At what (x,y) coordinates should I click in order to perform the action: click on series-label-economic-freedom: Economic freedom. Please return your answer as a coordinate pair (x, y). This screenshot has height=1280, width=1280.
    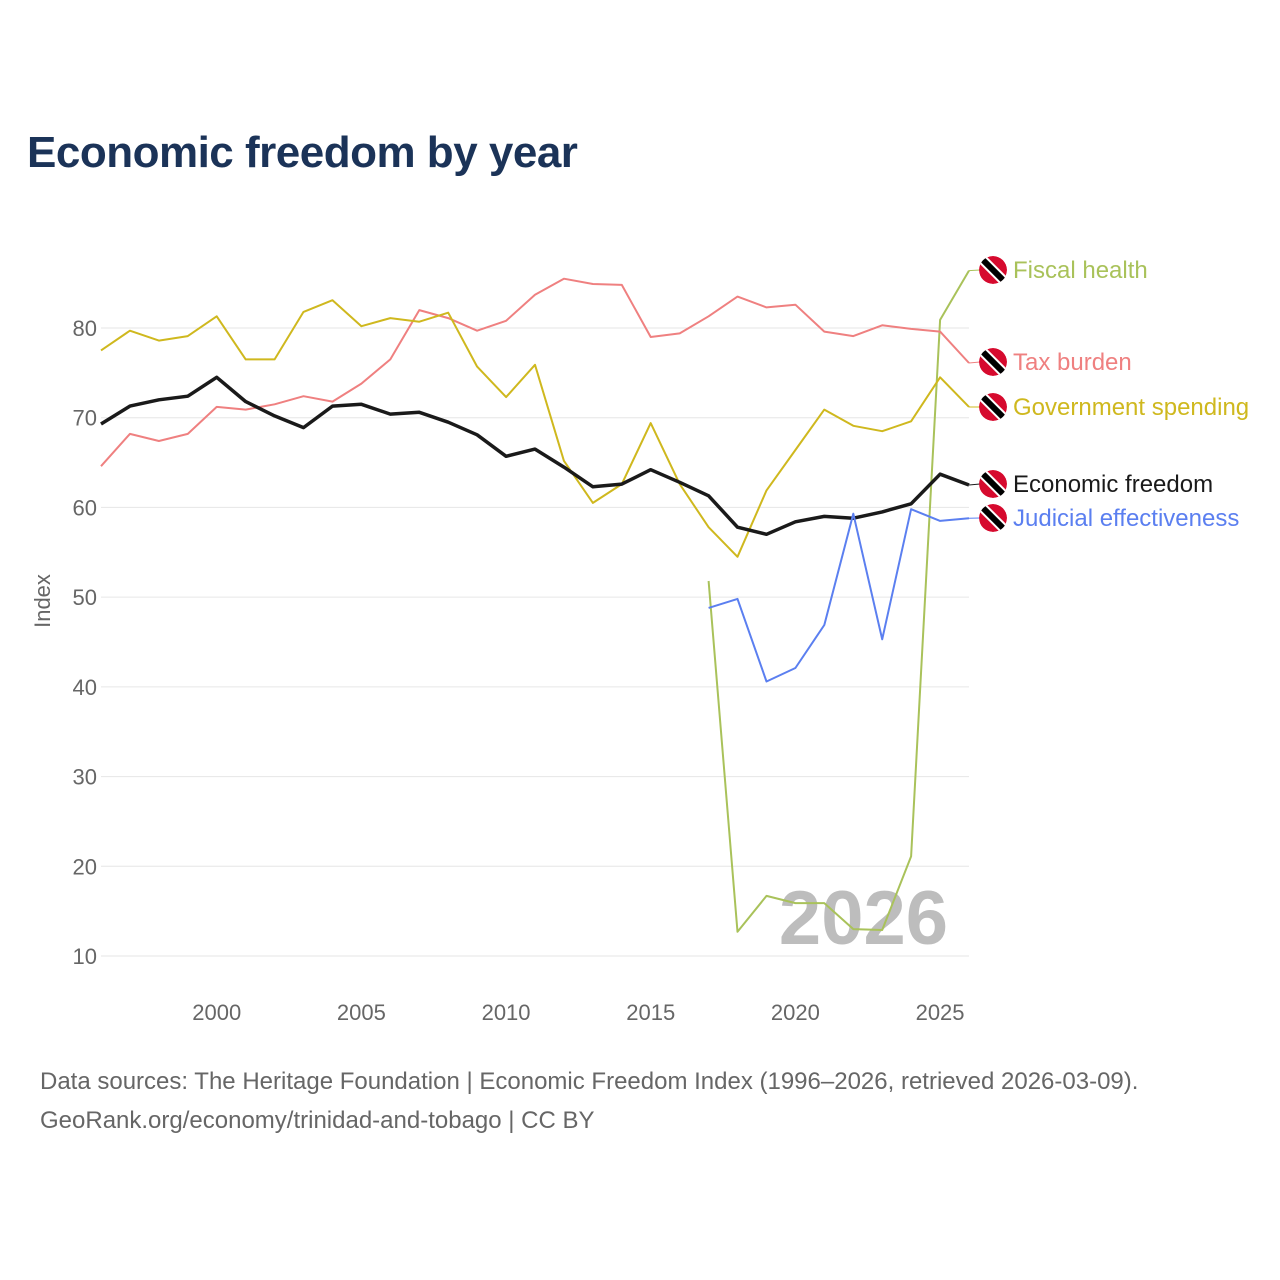
    Looking at the image, I should click on (1113, 484).